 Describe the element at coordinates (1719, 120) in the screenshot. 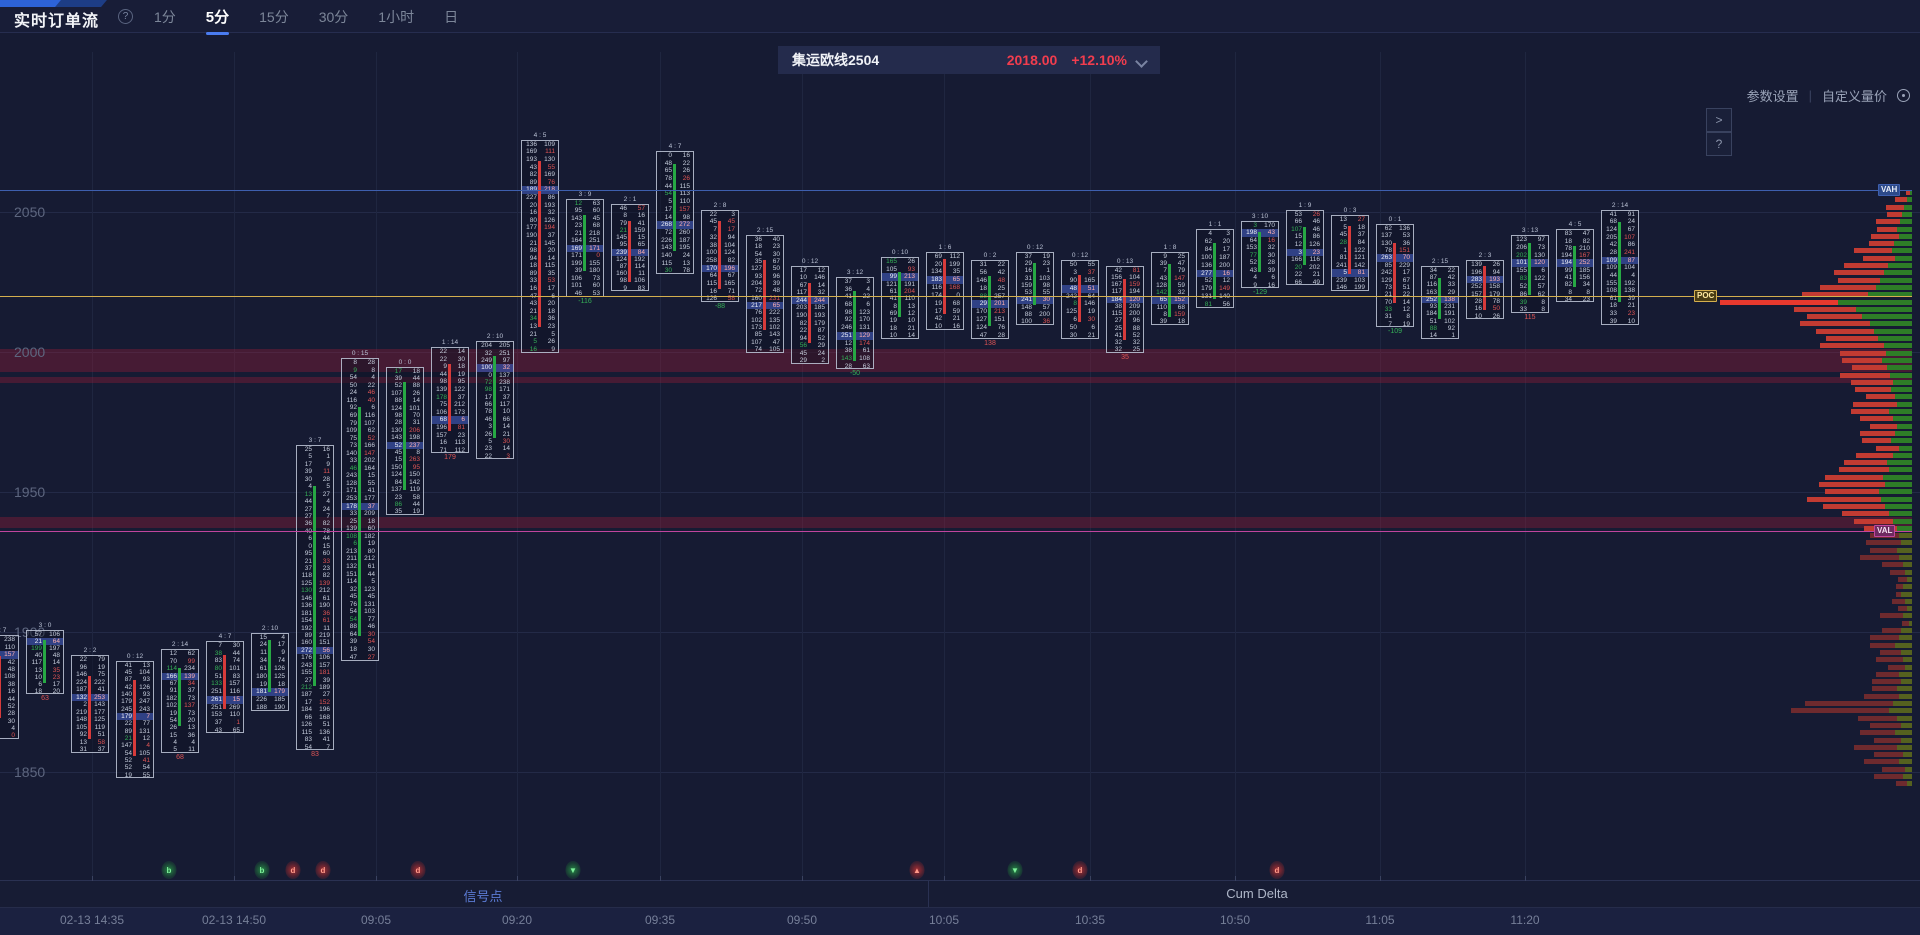

I see `expand-panel-button: >` at that location.